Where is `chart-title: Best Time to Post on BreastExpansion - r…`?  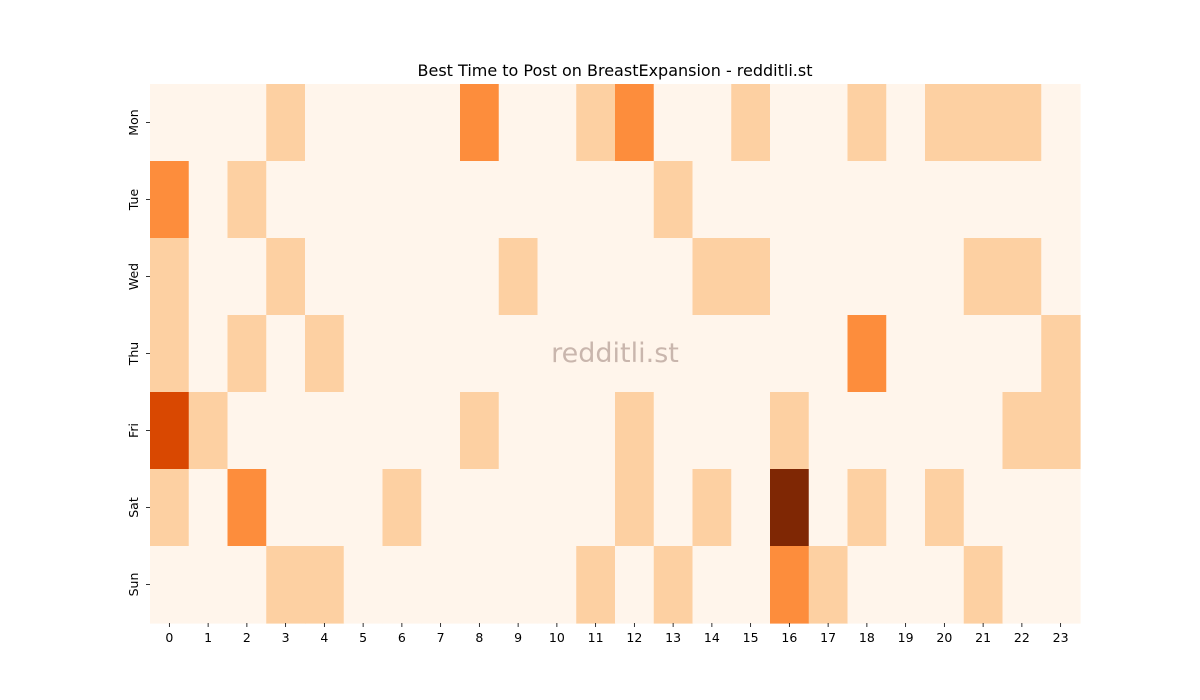
chart-title: Best Time to Post on BreastExpansion - r… is located at coordinates (615, 70).